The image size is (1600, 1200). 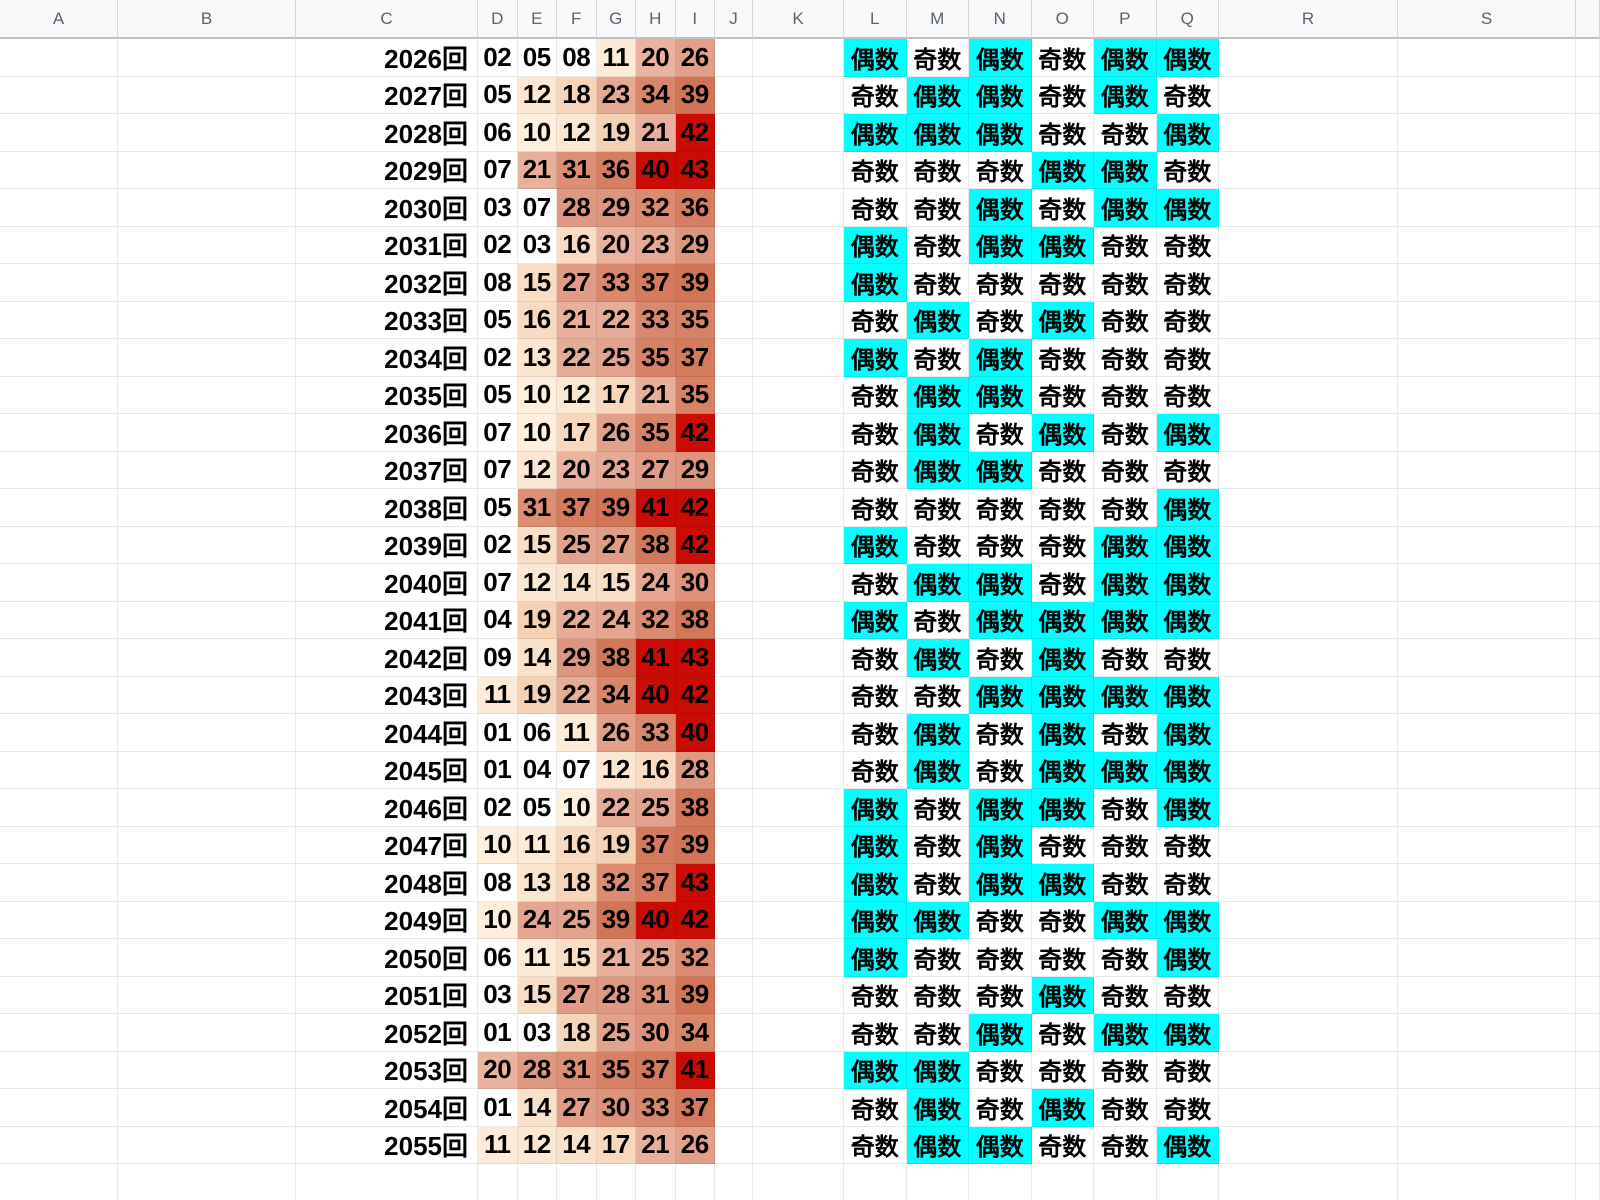 What do you see at coordinates (387, 95) in the screenshot?
I see `round-cell: 2027回` at bounding box center [387, 95].